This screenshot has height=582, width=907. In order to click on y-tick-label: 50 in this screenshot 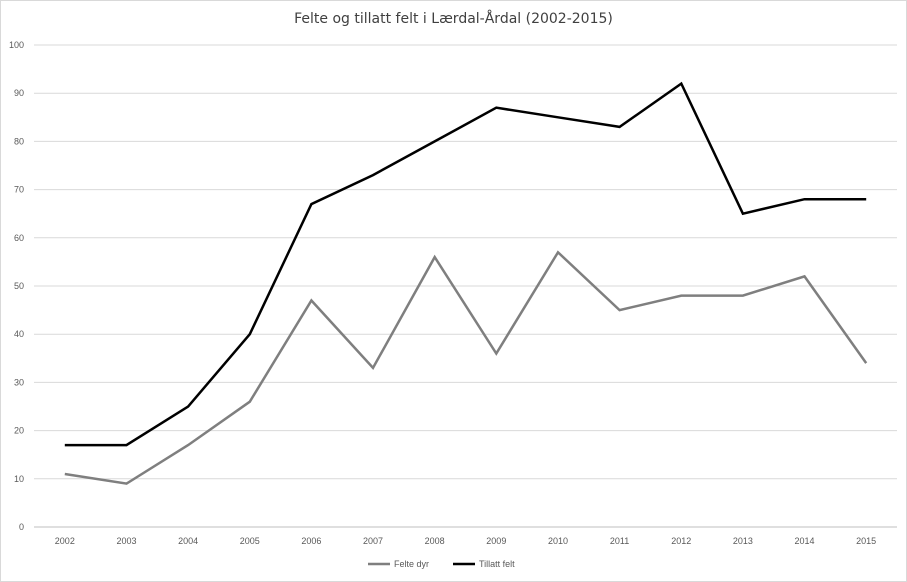, I will do `click(19, 286)`.